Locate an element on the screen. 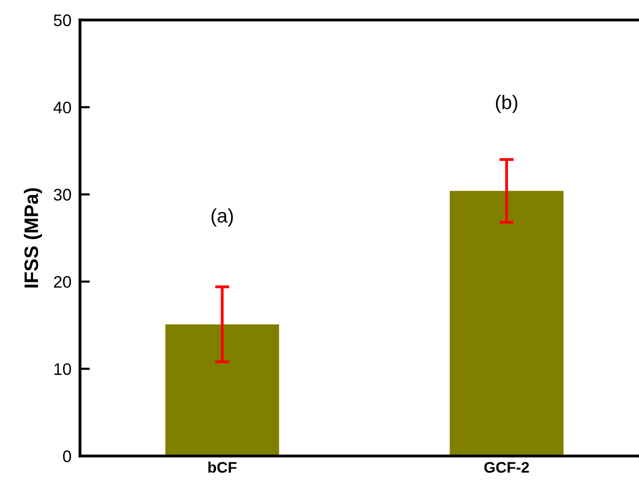 This screenshot has height=482, width=639. y-tick-label: 40 is located at coordinates (63, 108).